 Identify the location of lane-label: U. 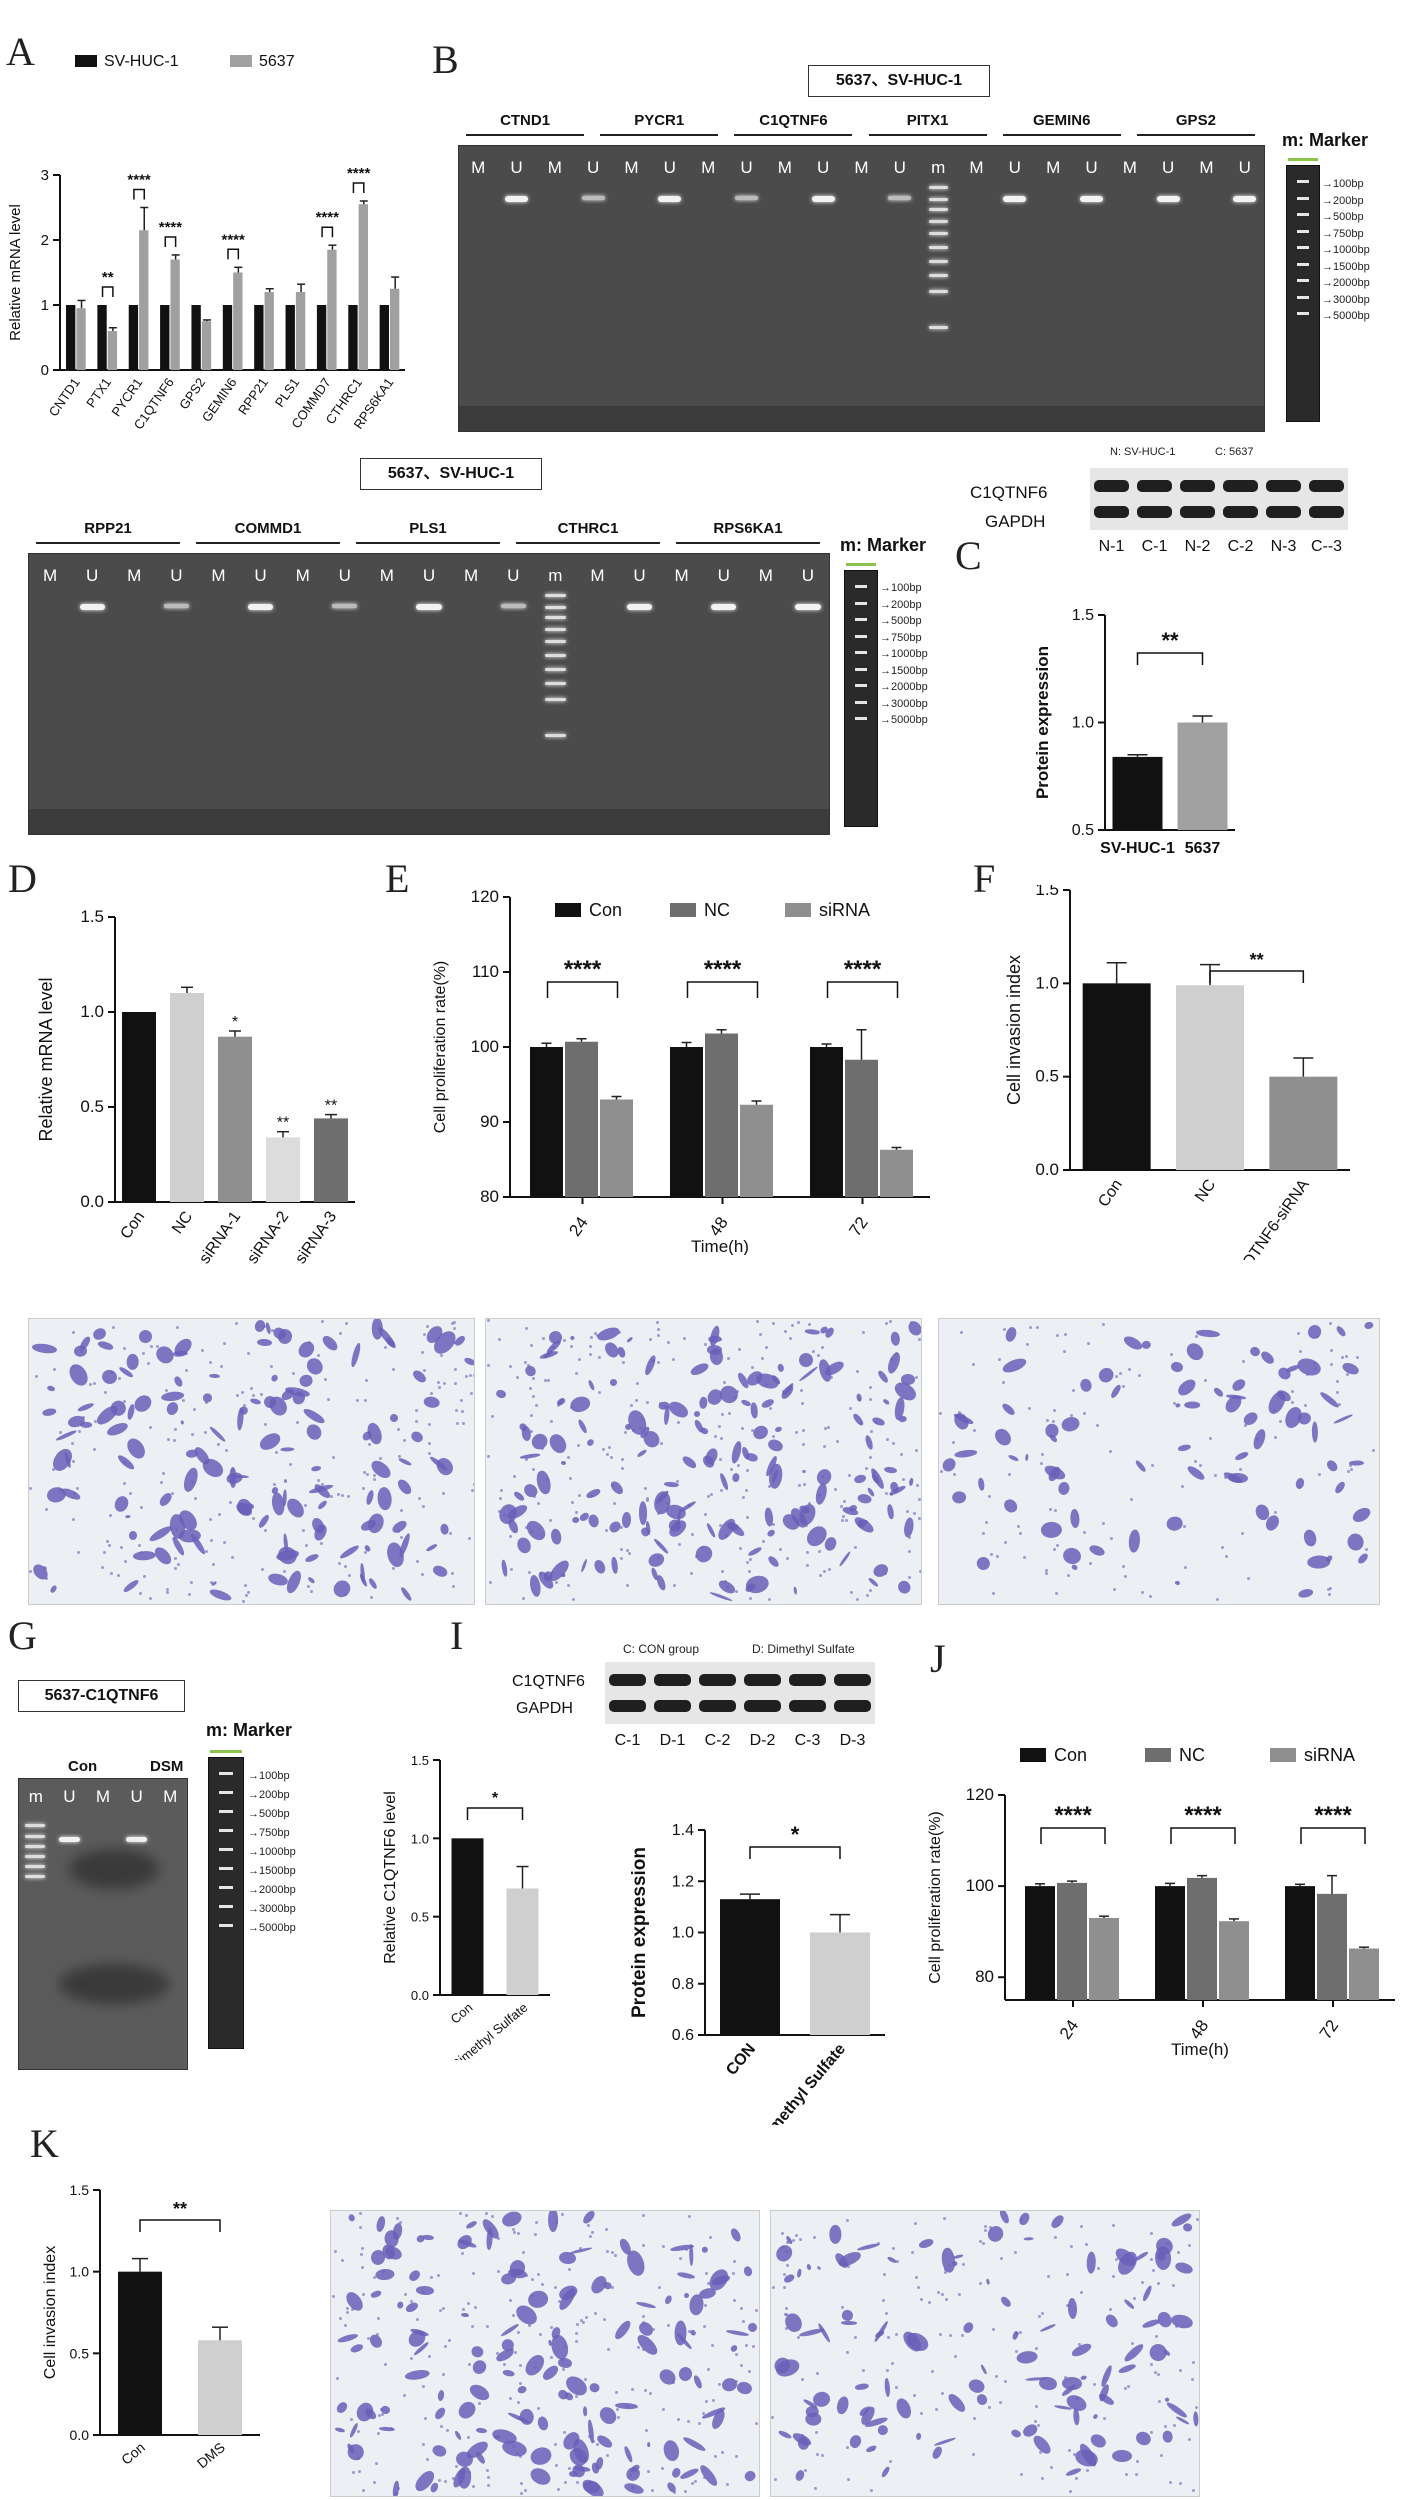
(69, 1796).